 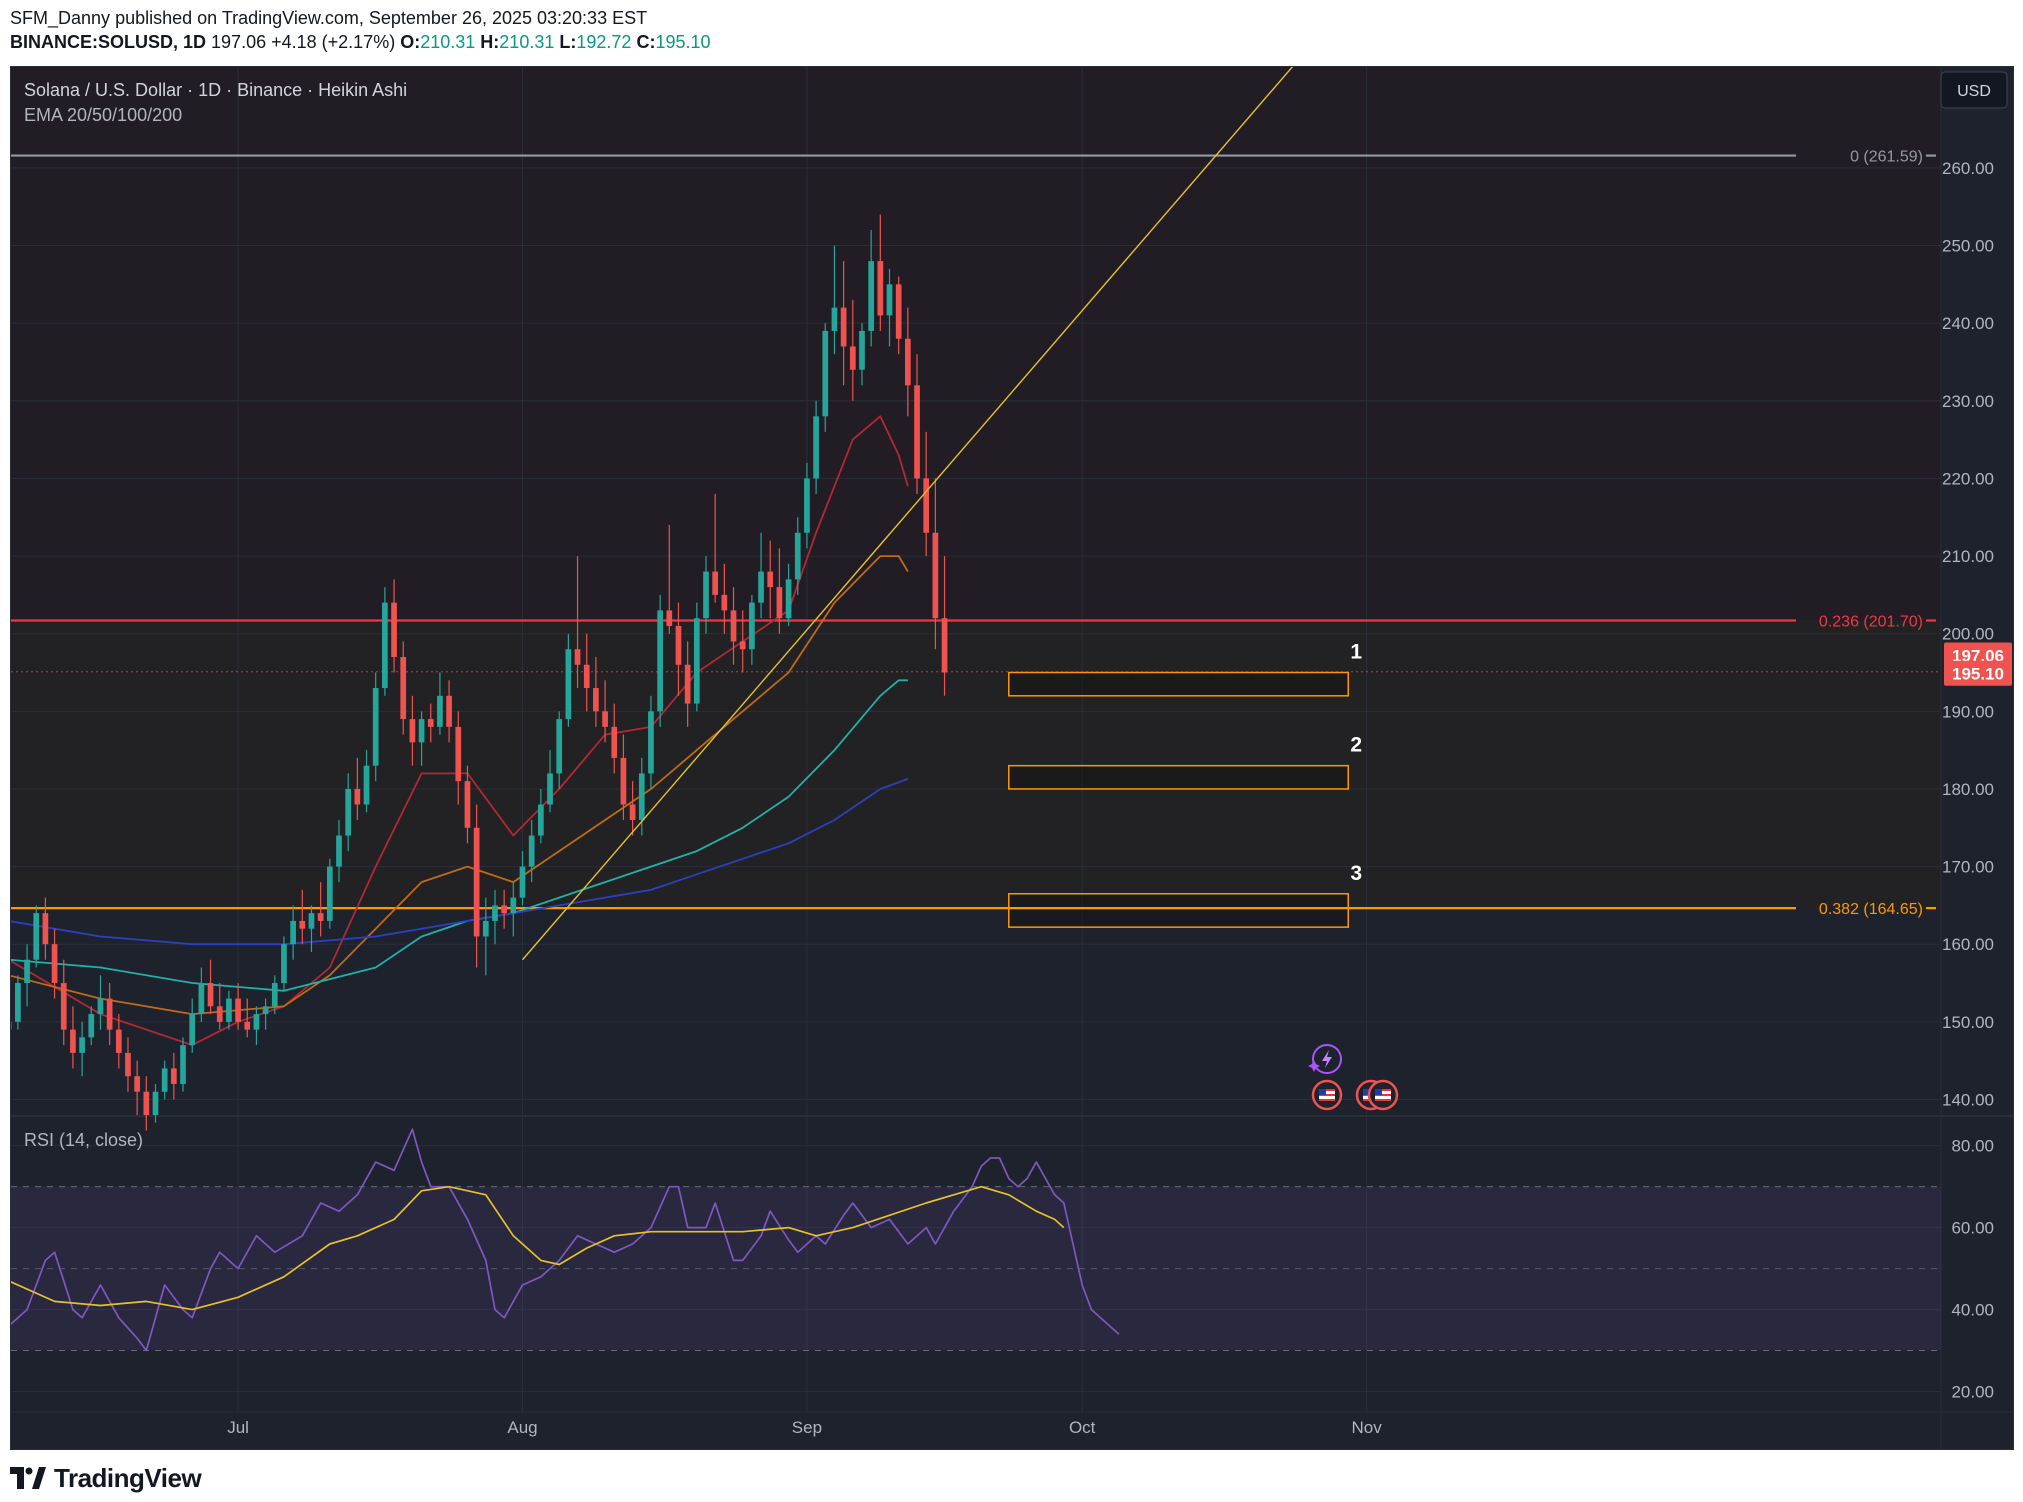 What do you see at coordinates (128, 1477) in the screenshot?
I see `tradingview-brand: TradingView` at bounding box center [128, 1477].